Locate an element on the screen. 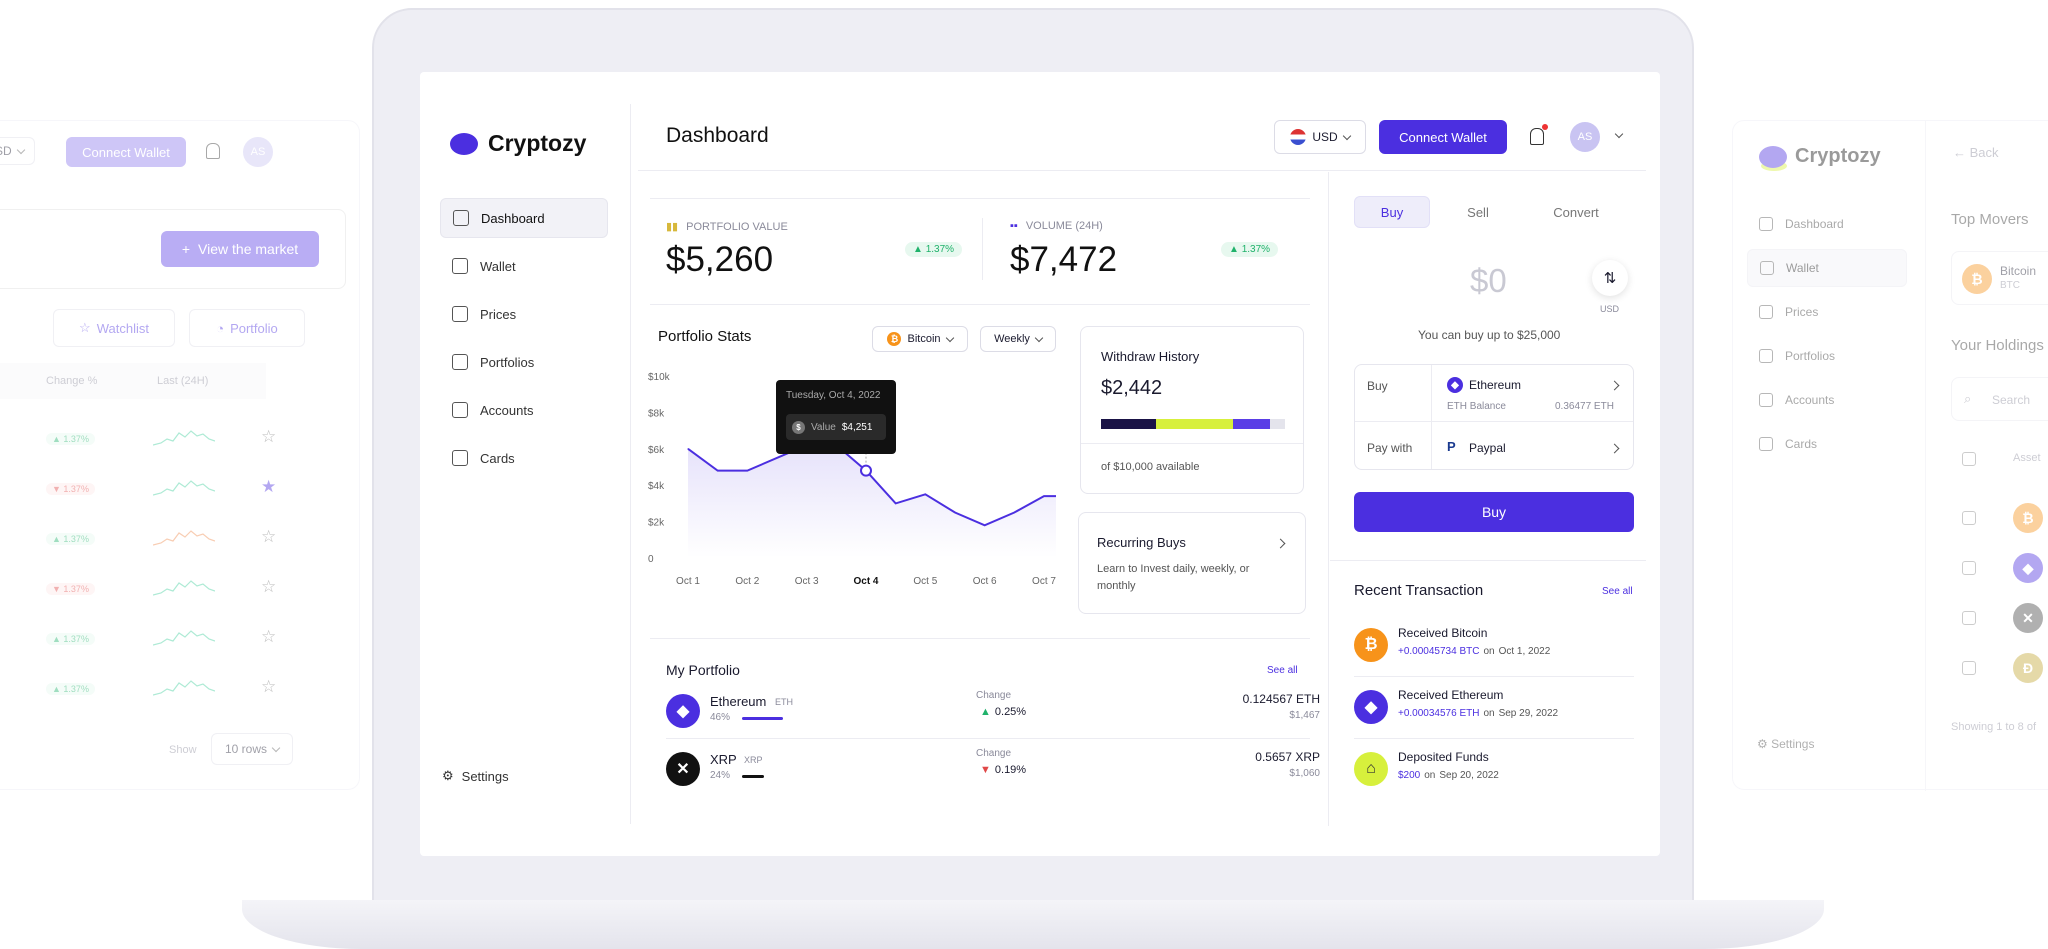  portfolio-see-all-link: See all is located at coordinates (1282, 670).